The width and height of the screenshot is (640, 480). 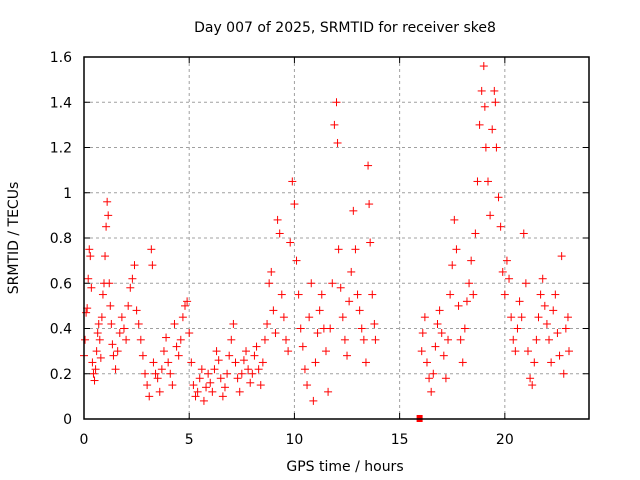 What do you see at coordinates (295, 440) in the screenshot?
I see `x-tick-label: 10` at bounding box center [295, 440].